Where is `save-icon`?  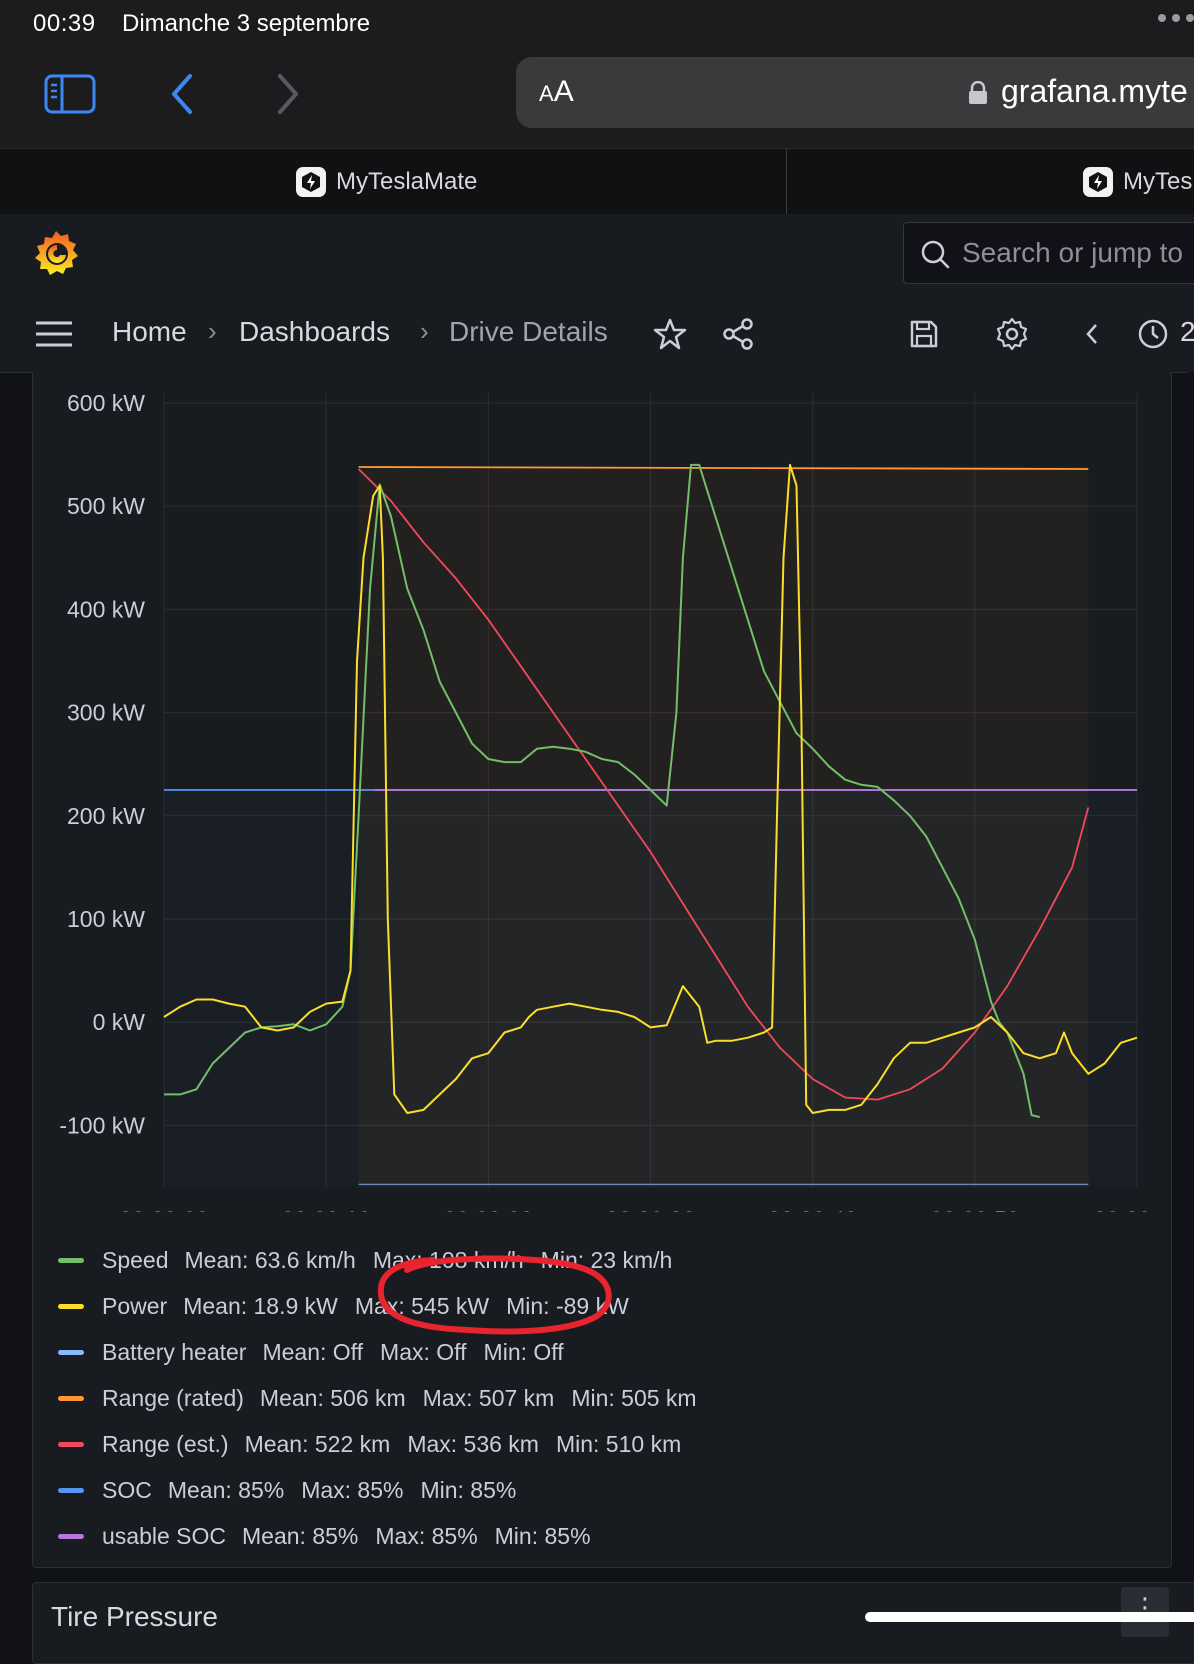 save-icon is located at coordinates (924, 334).